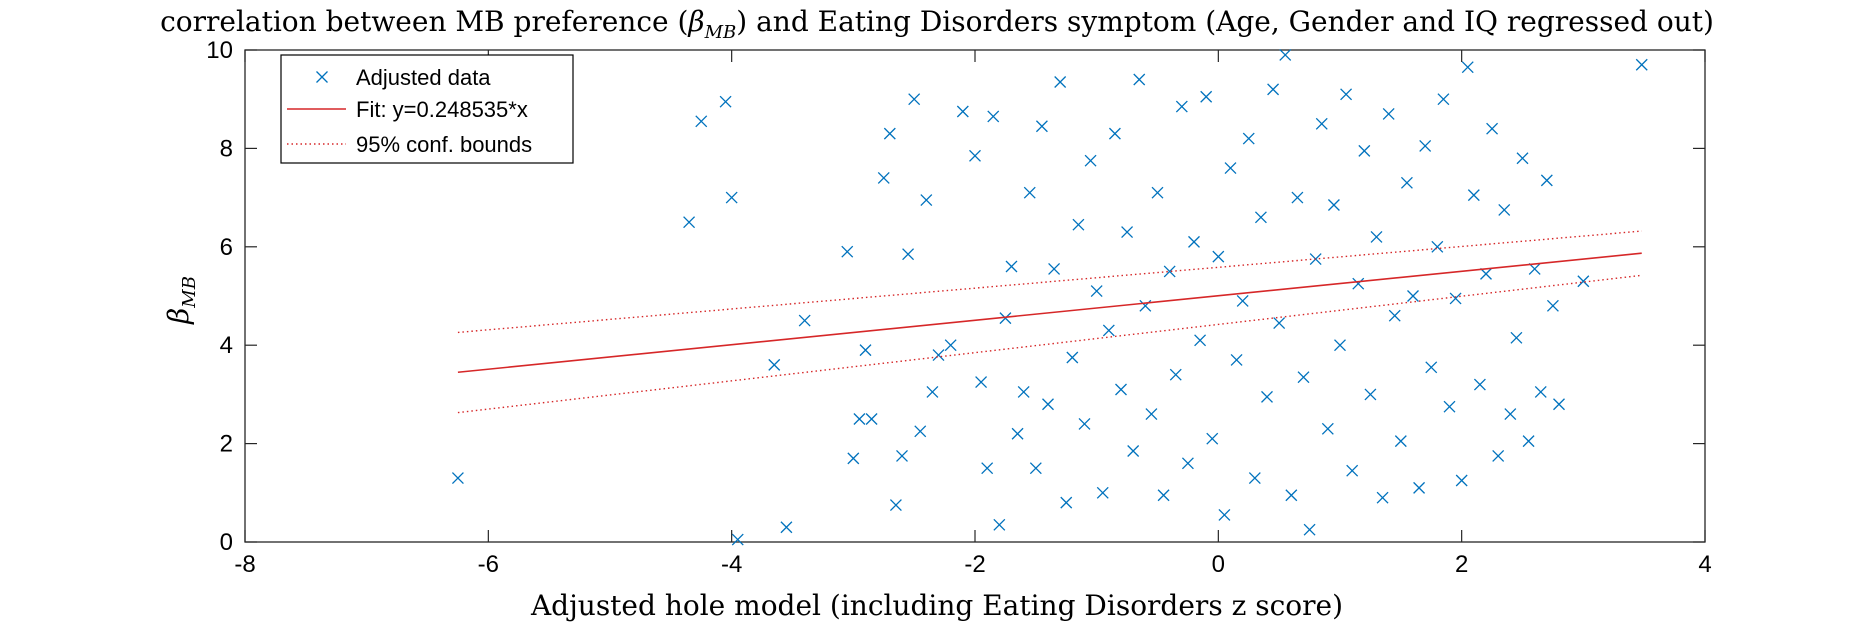 The image size is (1875, 625). What do you see at coordinates (226, 247) in the screenshot?
I see `y-tick-label: 6` at bounding box center [226, 247].